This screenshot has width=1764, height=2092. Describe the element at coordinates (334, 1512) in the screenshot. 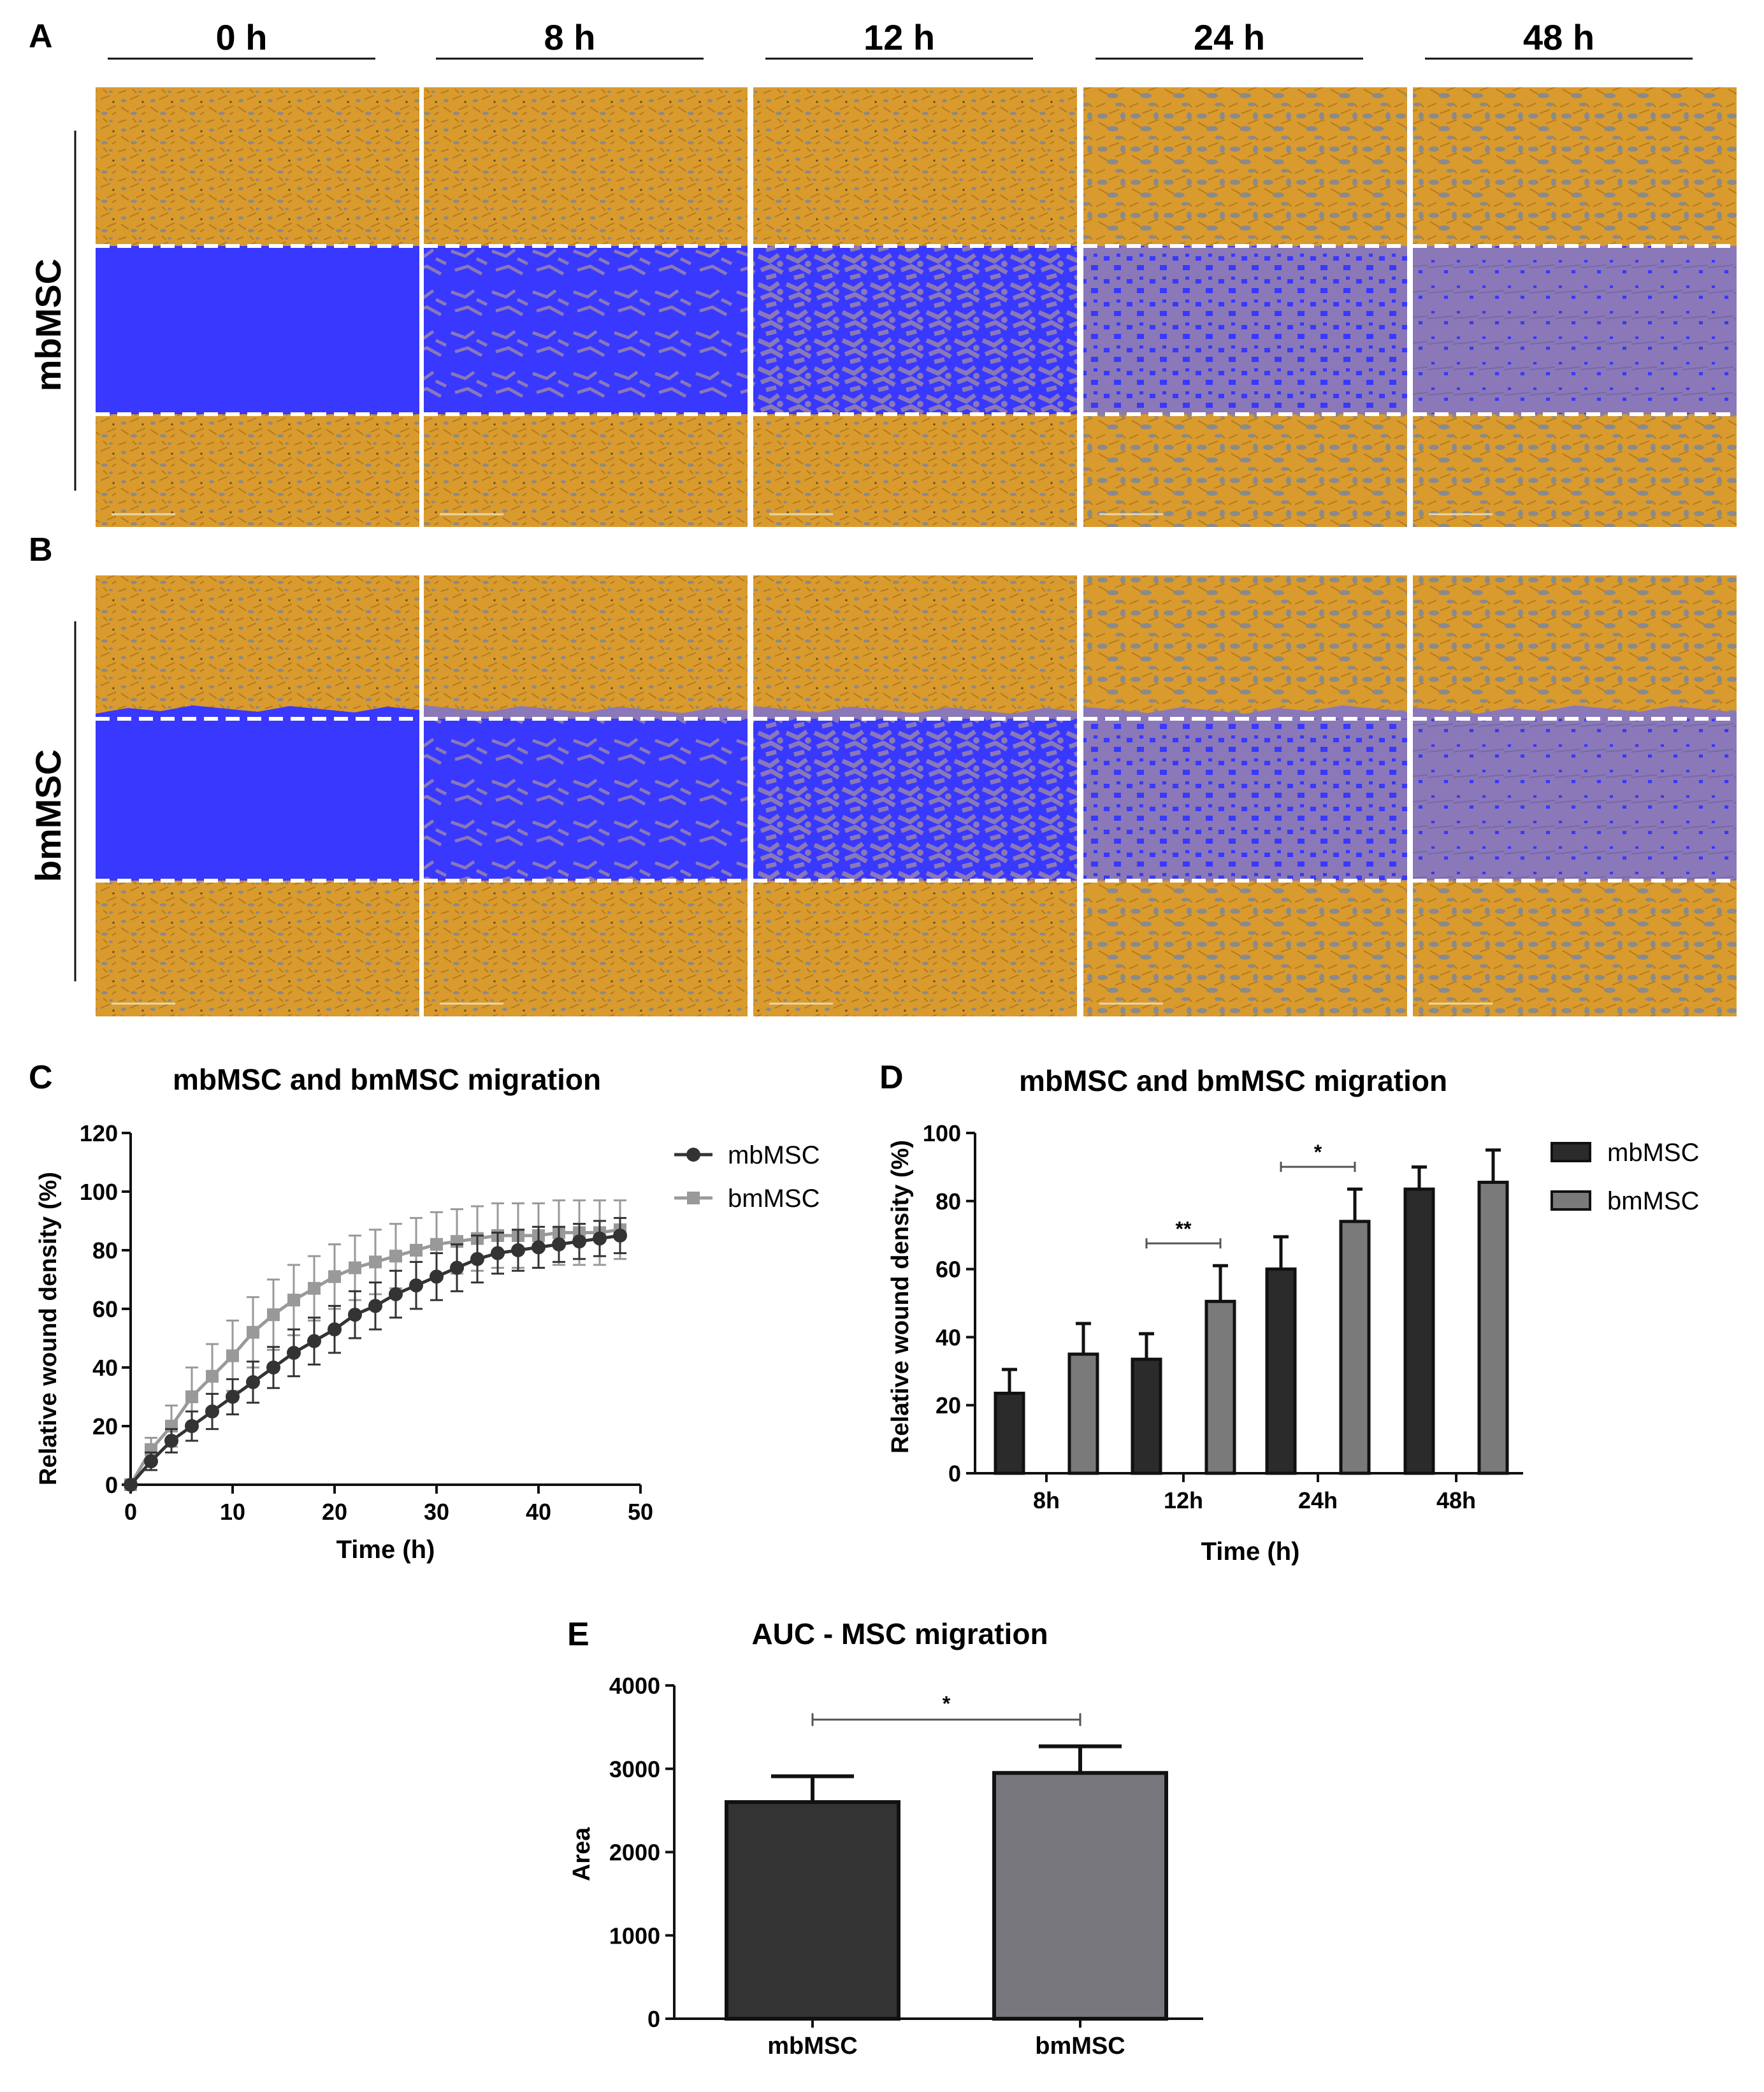

I see `chart-c-x-tick-label: 20` at that location.